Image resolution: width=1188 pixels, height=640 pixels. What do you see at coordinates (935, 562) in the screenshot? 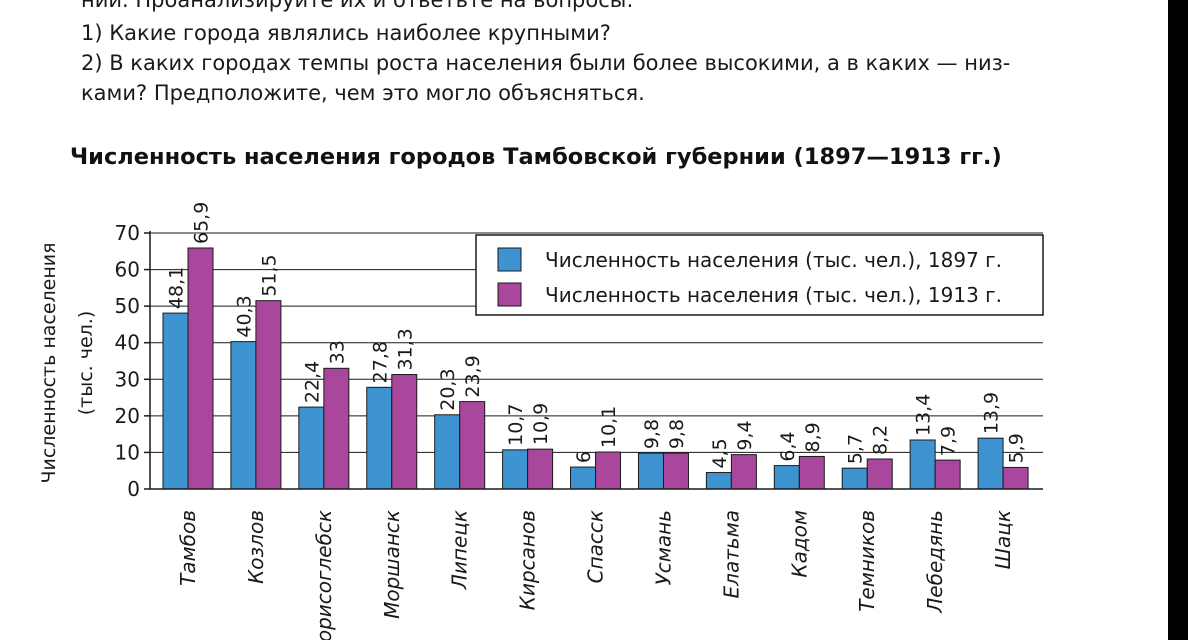
I see `category-label: Лебедянь` at bounding box center [935, 562].